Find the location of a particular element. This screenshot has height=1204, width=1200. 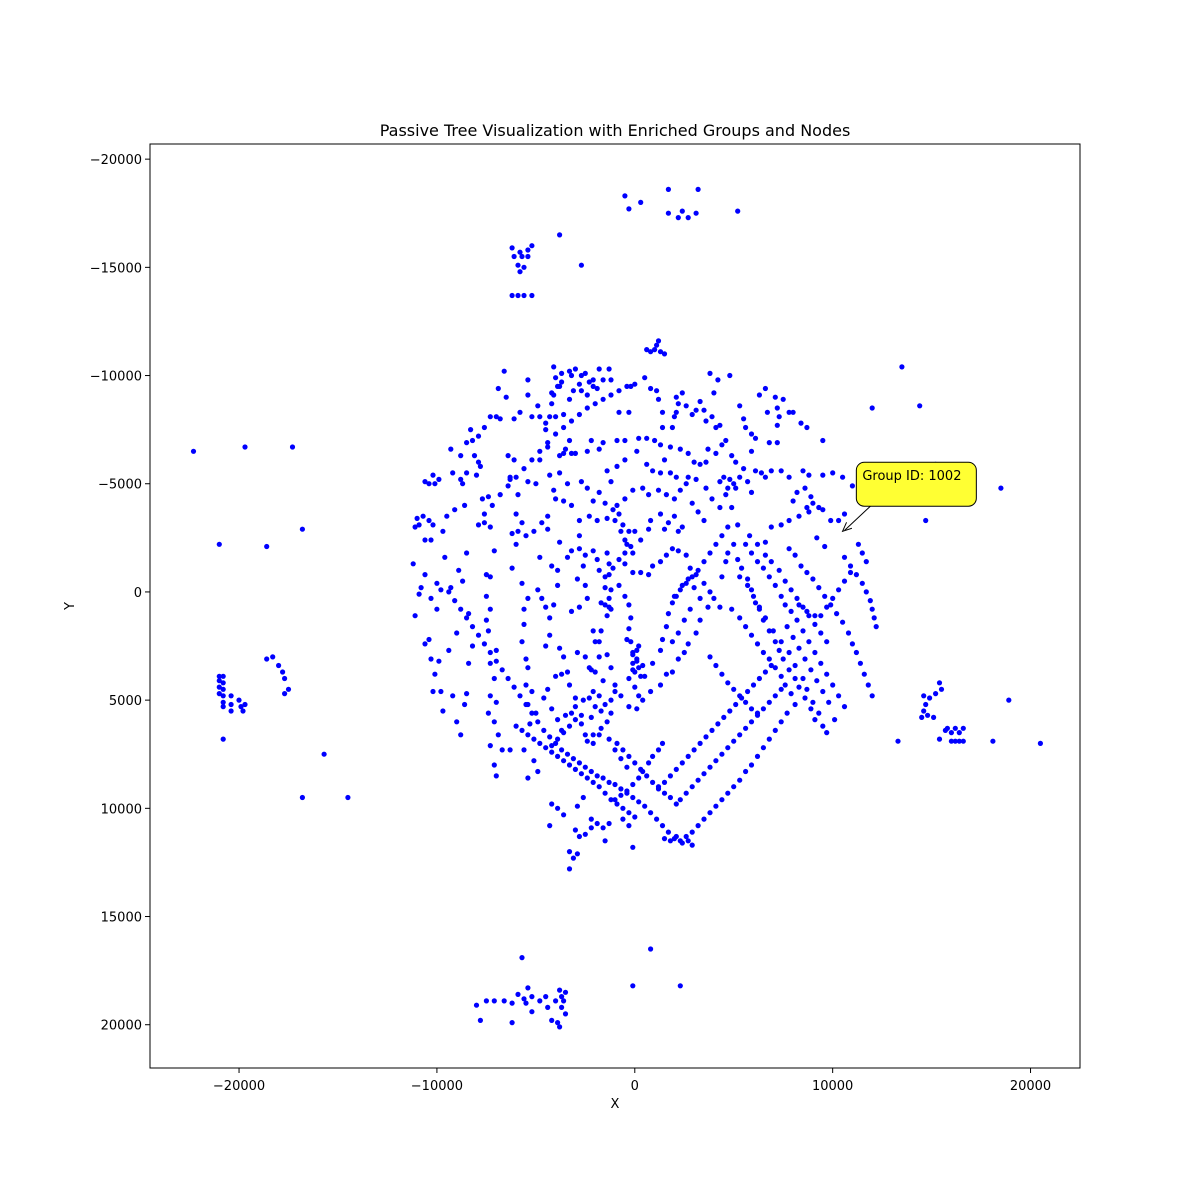

annotation-arrow is located at coordinates (857, 518).